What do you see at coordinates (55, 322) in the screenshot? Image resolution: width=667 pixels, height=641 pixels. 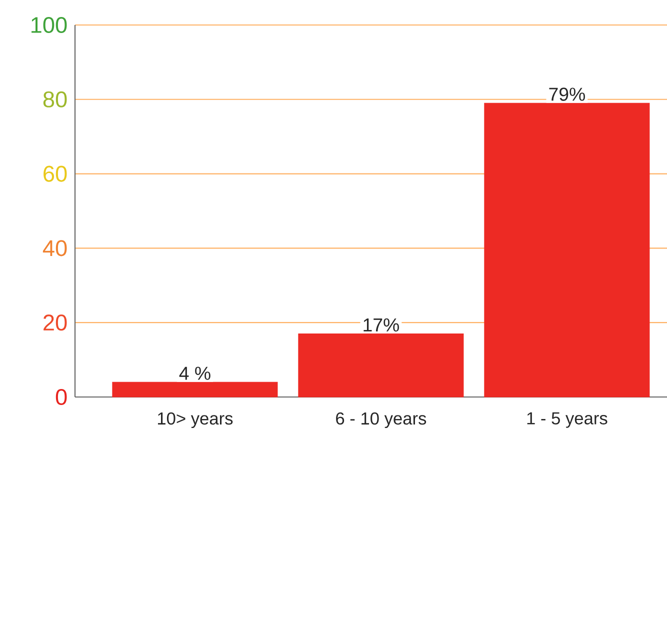 I see `y-tick-label: 20` at bounding box center [55, 322].